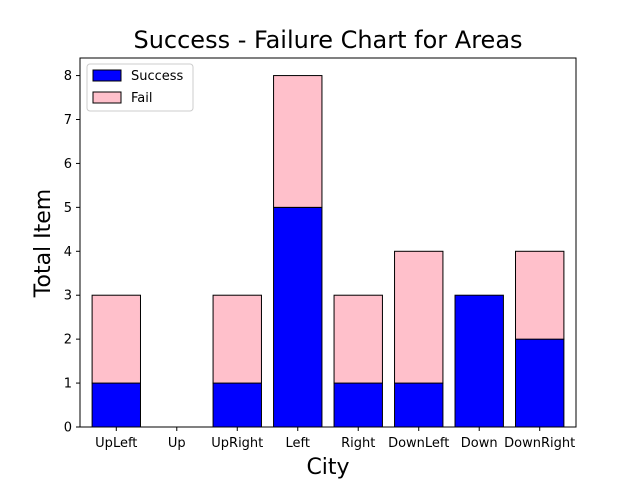  Describe the element at coordinates (141, 98) in the screenshot. I see `legend-label-fail: Fail` at that location.